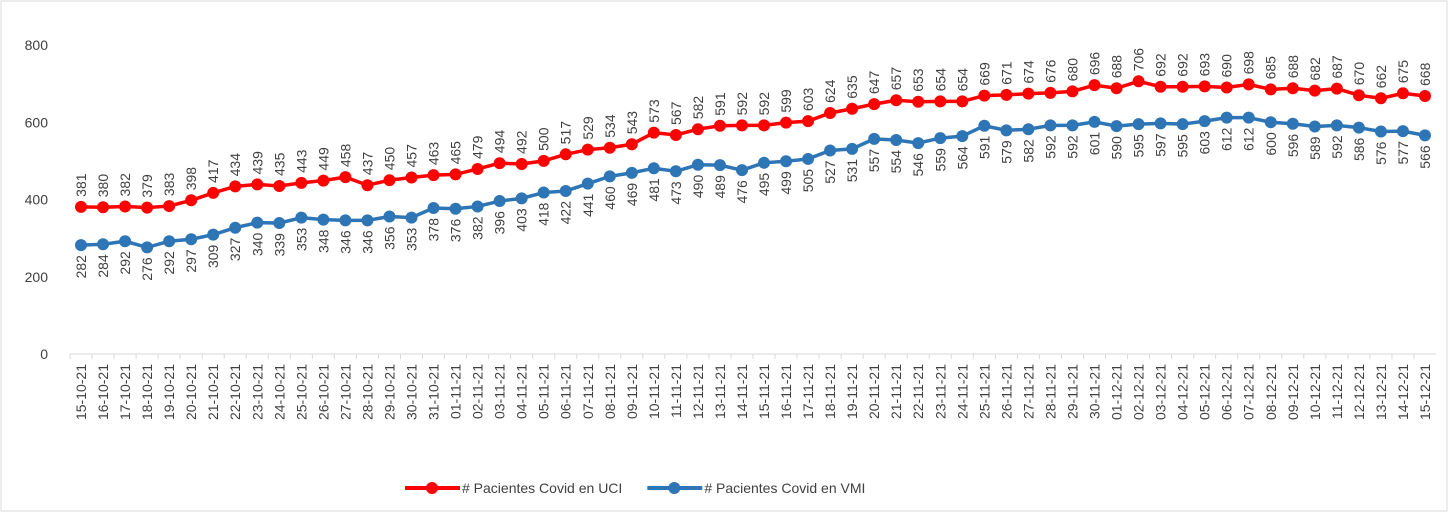 Image resolution: width=1448 pixels, height=517 pixels. I want to click on x-tick-label: 21-10-21, so click(213, 392).